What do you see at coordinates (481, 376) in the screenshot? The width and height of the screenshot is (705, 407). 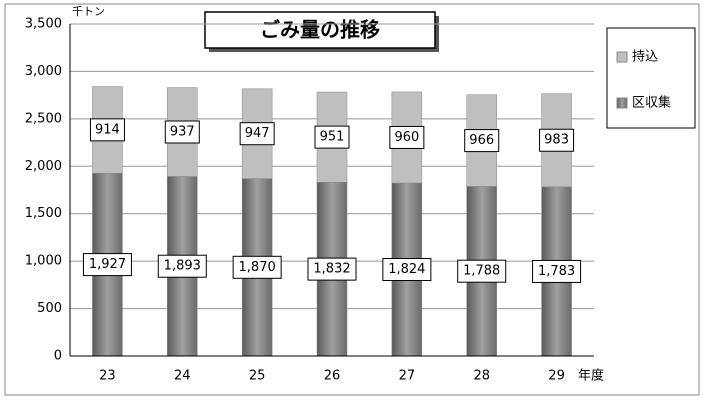 I see `x-tick-label: 28` at bounding box center [481, 376].